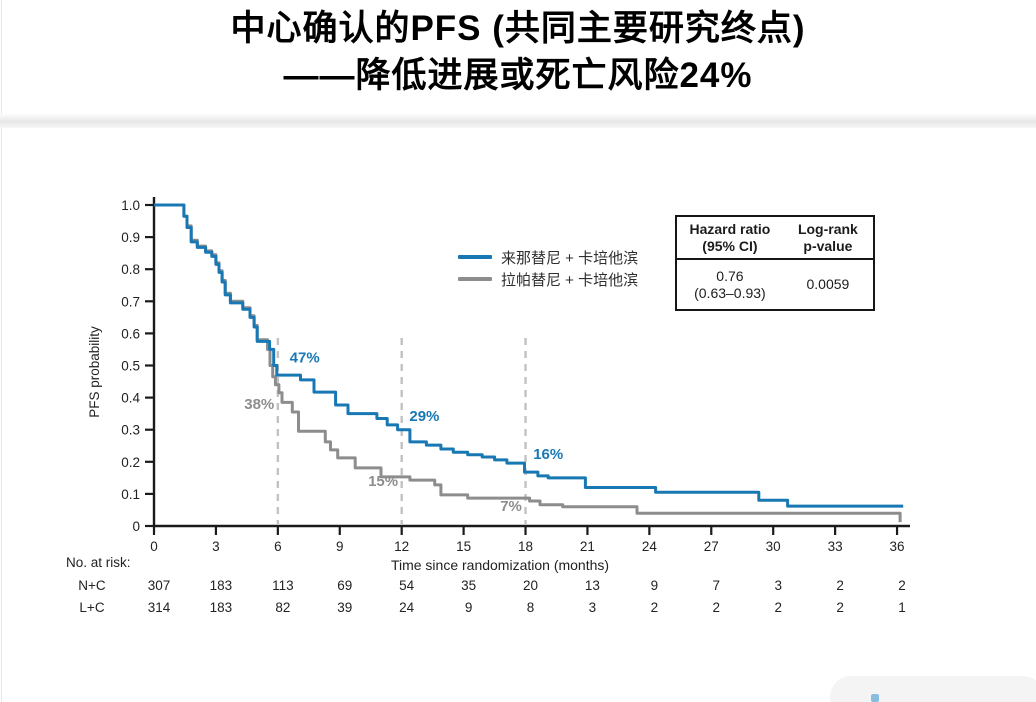 The image size is (1036, 702). What do you see at coordinates (500, 565) in the screenshot?
I see `x-axis-title: Time since randomization (months)` at bounding box center [500, 565].